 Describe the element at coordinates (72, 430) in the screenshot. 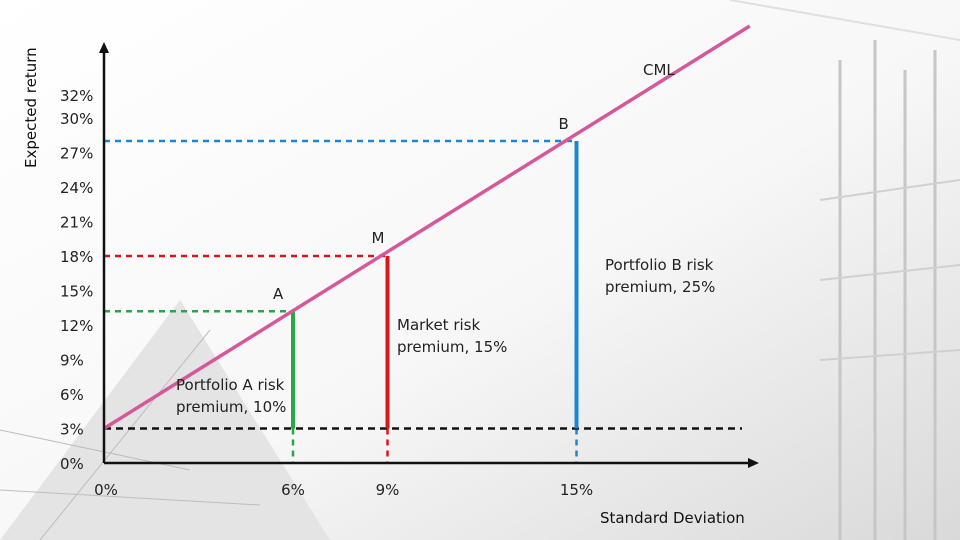

I see `y-tick-label: 3%` at that location.